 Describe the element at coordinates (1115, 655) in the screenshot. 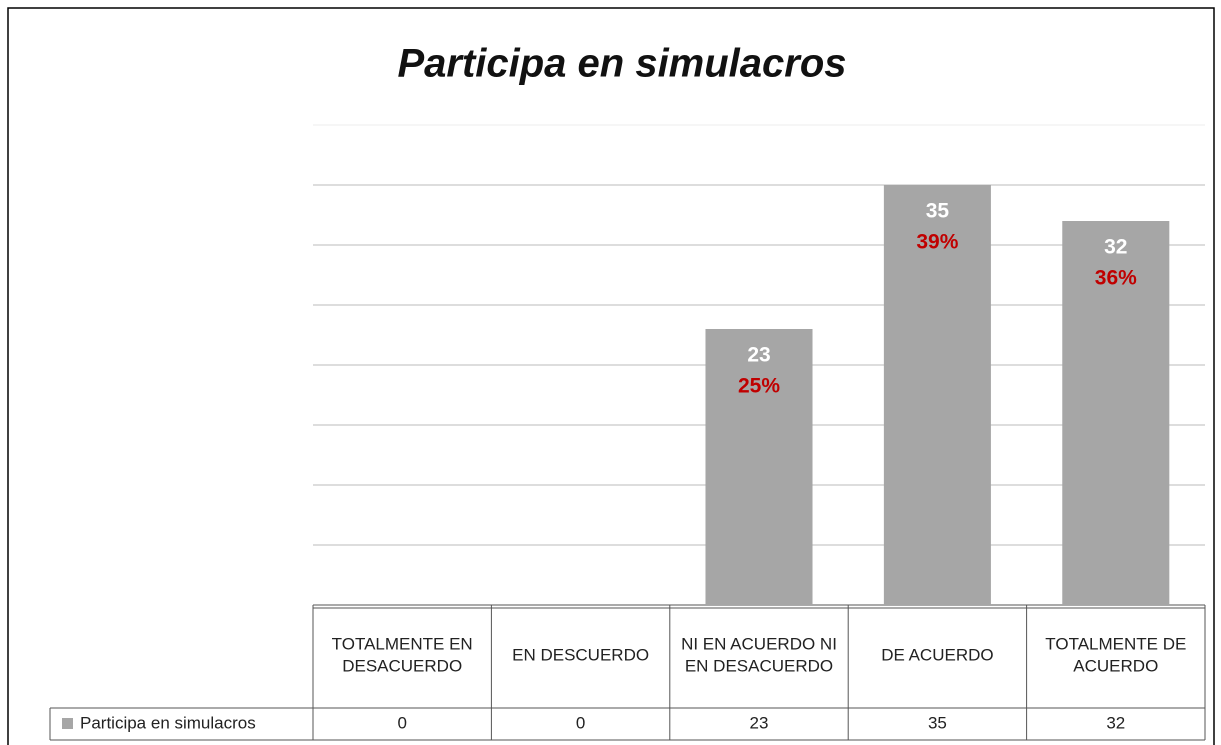

I see `x-tick-label: TOTALMENTE DE ACUERDO` at that location.